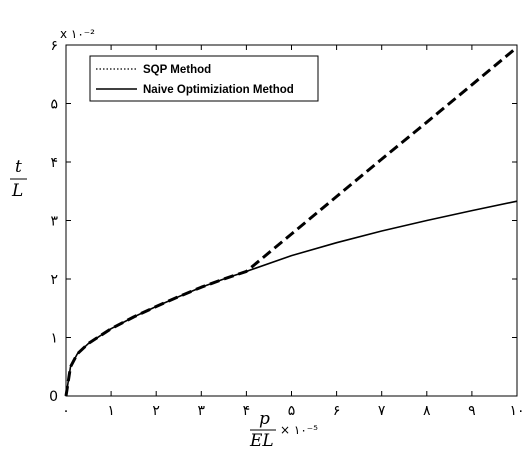  What do you see at coordinates (515, 411) in the screenshot?
I see `x-tick-label: ۱۰` at bounding box center [515, 411].